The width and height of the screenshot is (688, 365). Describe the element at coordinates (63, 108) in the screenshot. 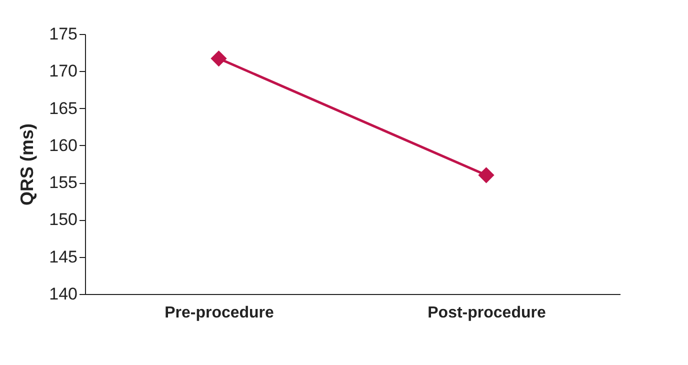

I see `y-tick-label: 165` at that location.